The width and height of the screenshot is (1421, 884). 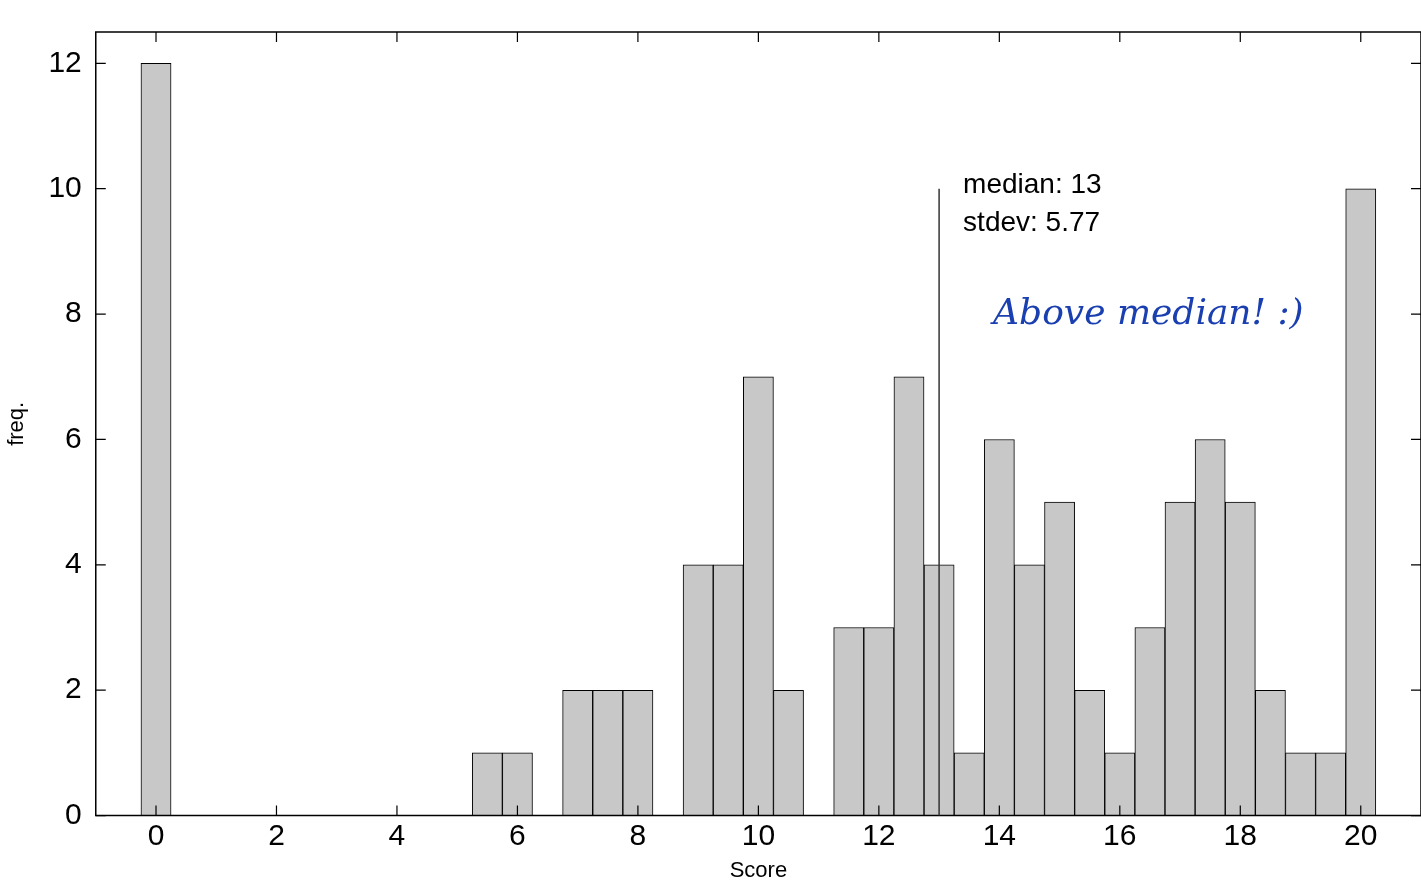 I want to click on annotation: stdev: 5.77, so click(x=1032, y=221).